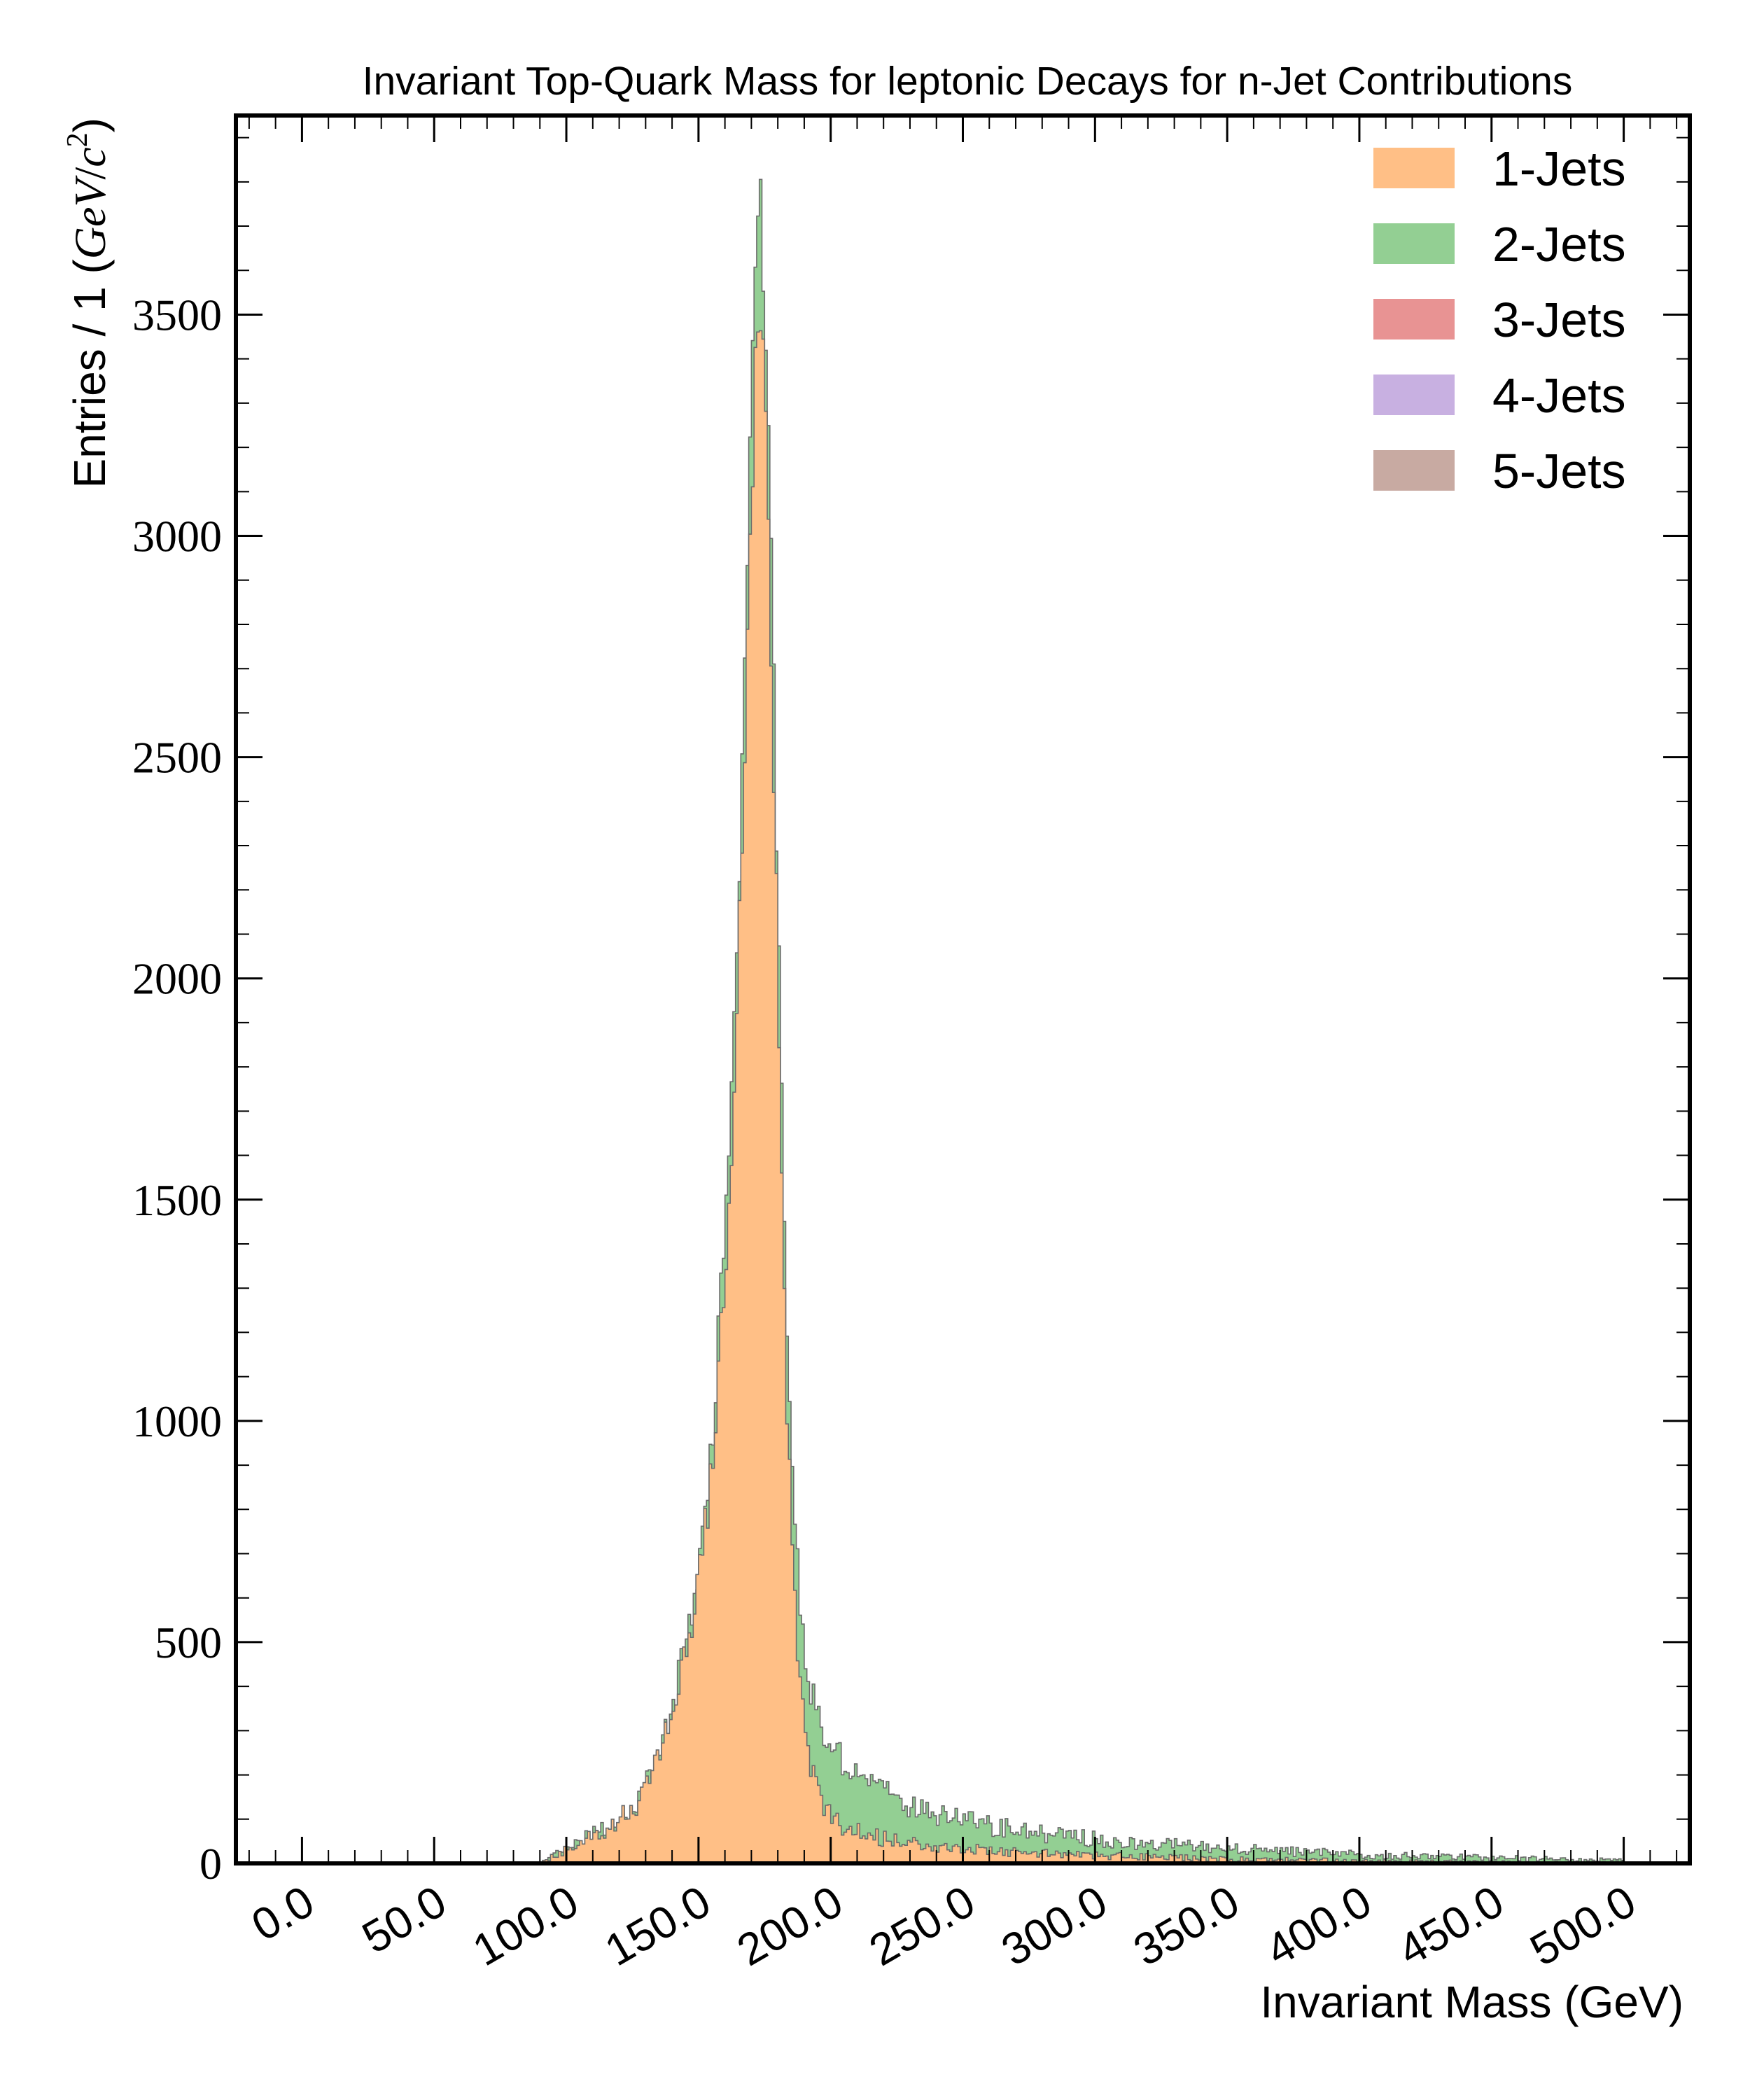  I want to click on y-tick-label: 3500, so click(177, 315).